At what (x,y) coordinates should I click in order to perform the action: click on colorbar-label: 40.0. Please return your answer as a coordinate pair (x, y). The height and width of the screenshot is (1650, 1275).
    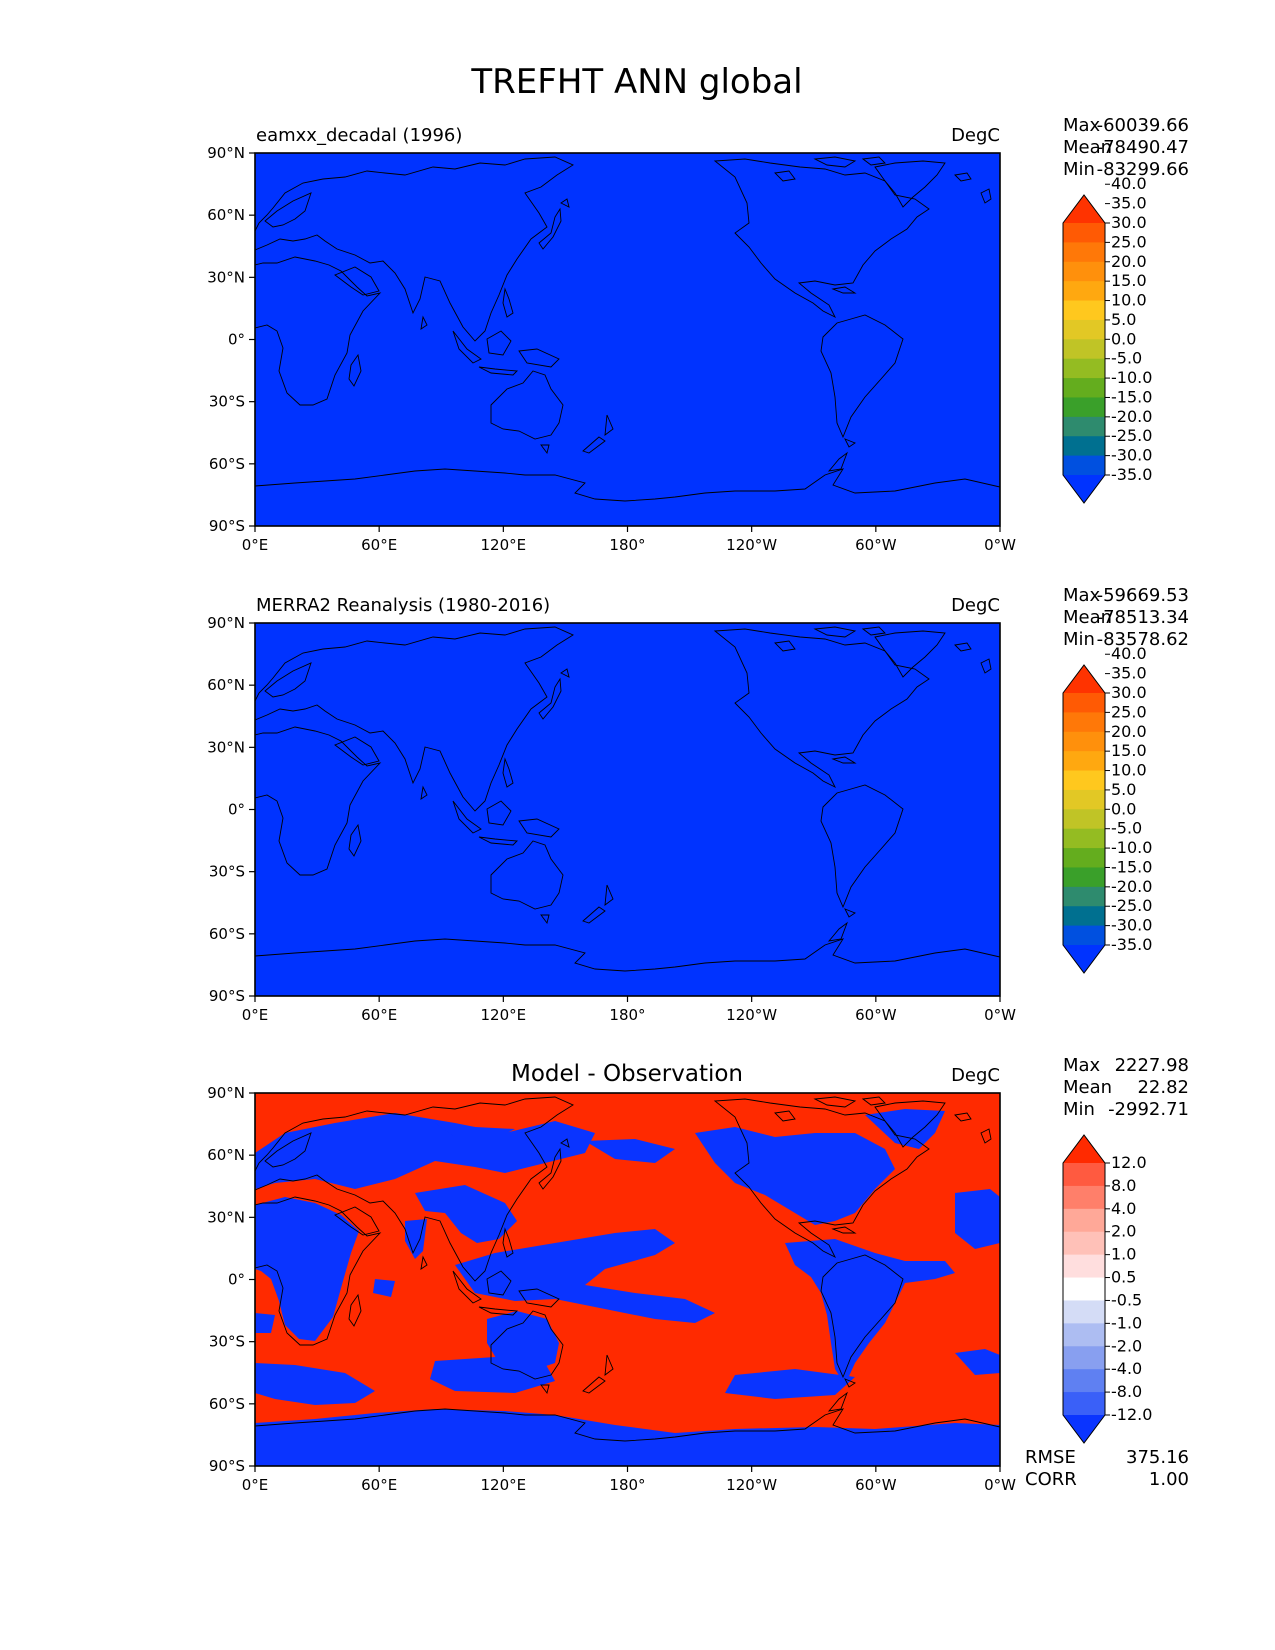
    Looking at the image, I should click on (1129, 653).